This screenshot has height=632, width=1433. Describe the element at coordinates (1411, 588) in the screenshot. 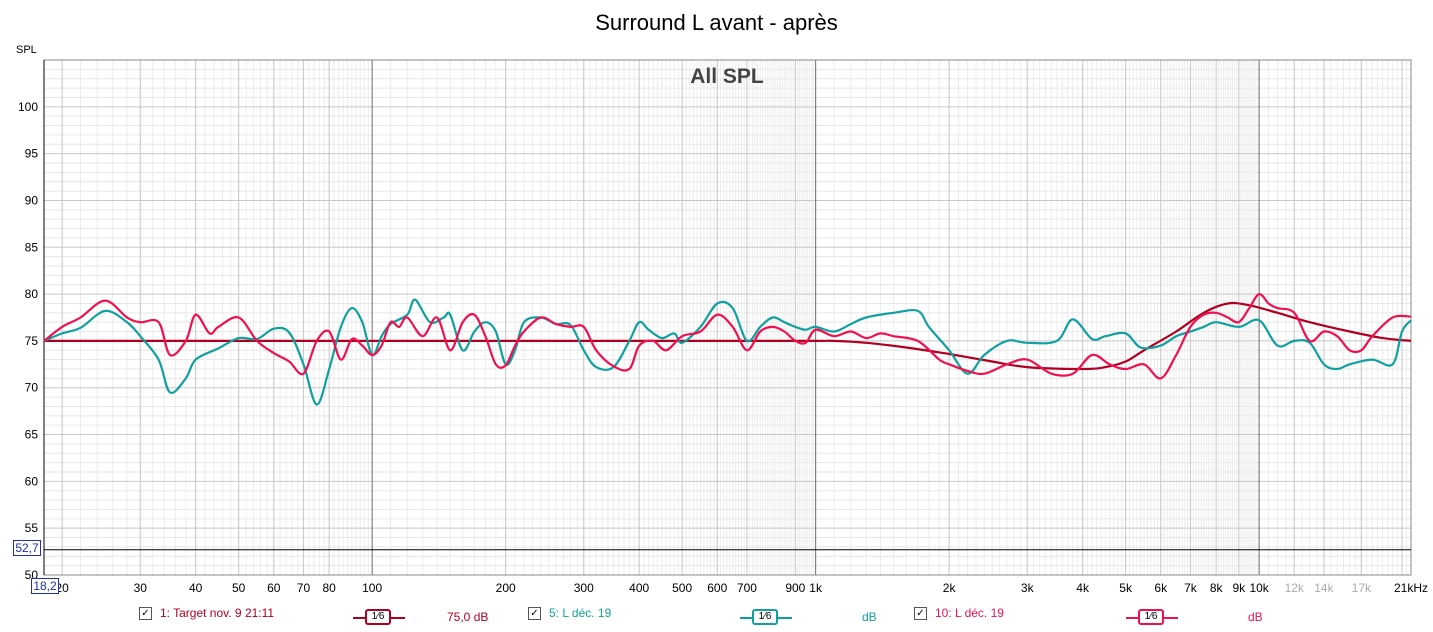

I see `x-tick-label: 21kHz` at that location.